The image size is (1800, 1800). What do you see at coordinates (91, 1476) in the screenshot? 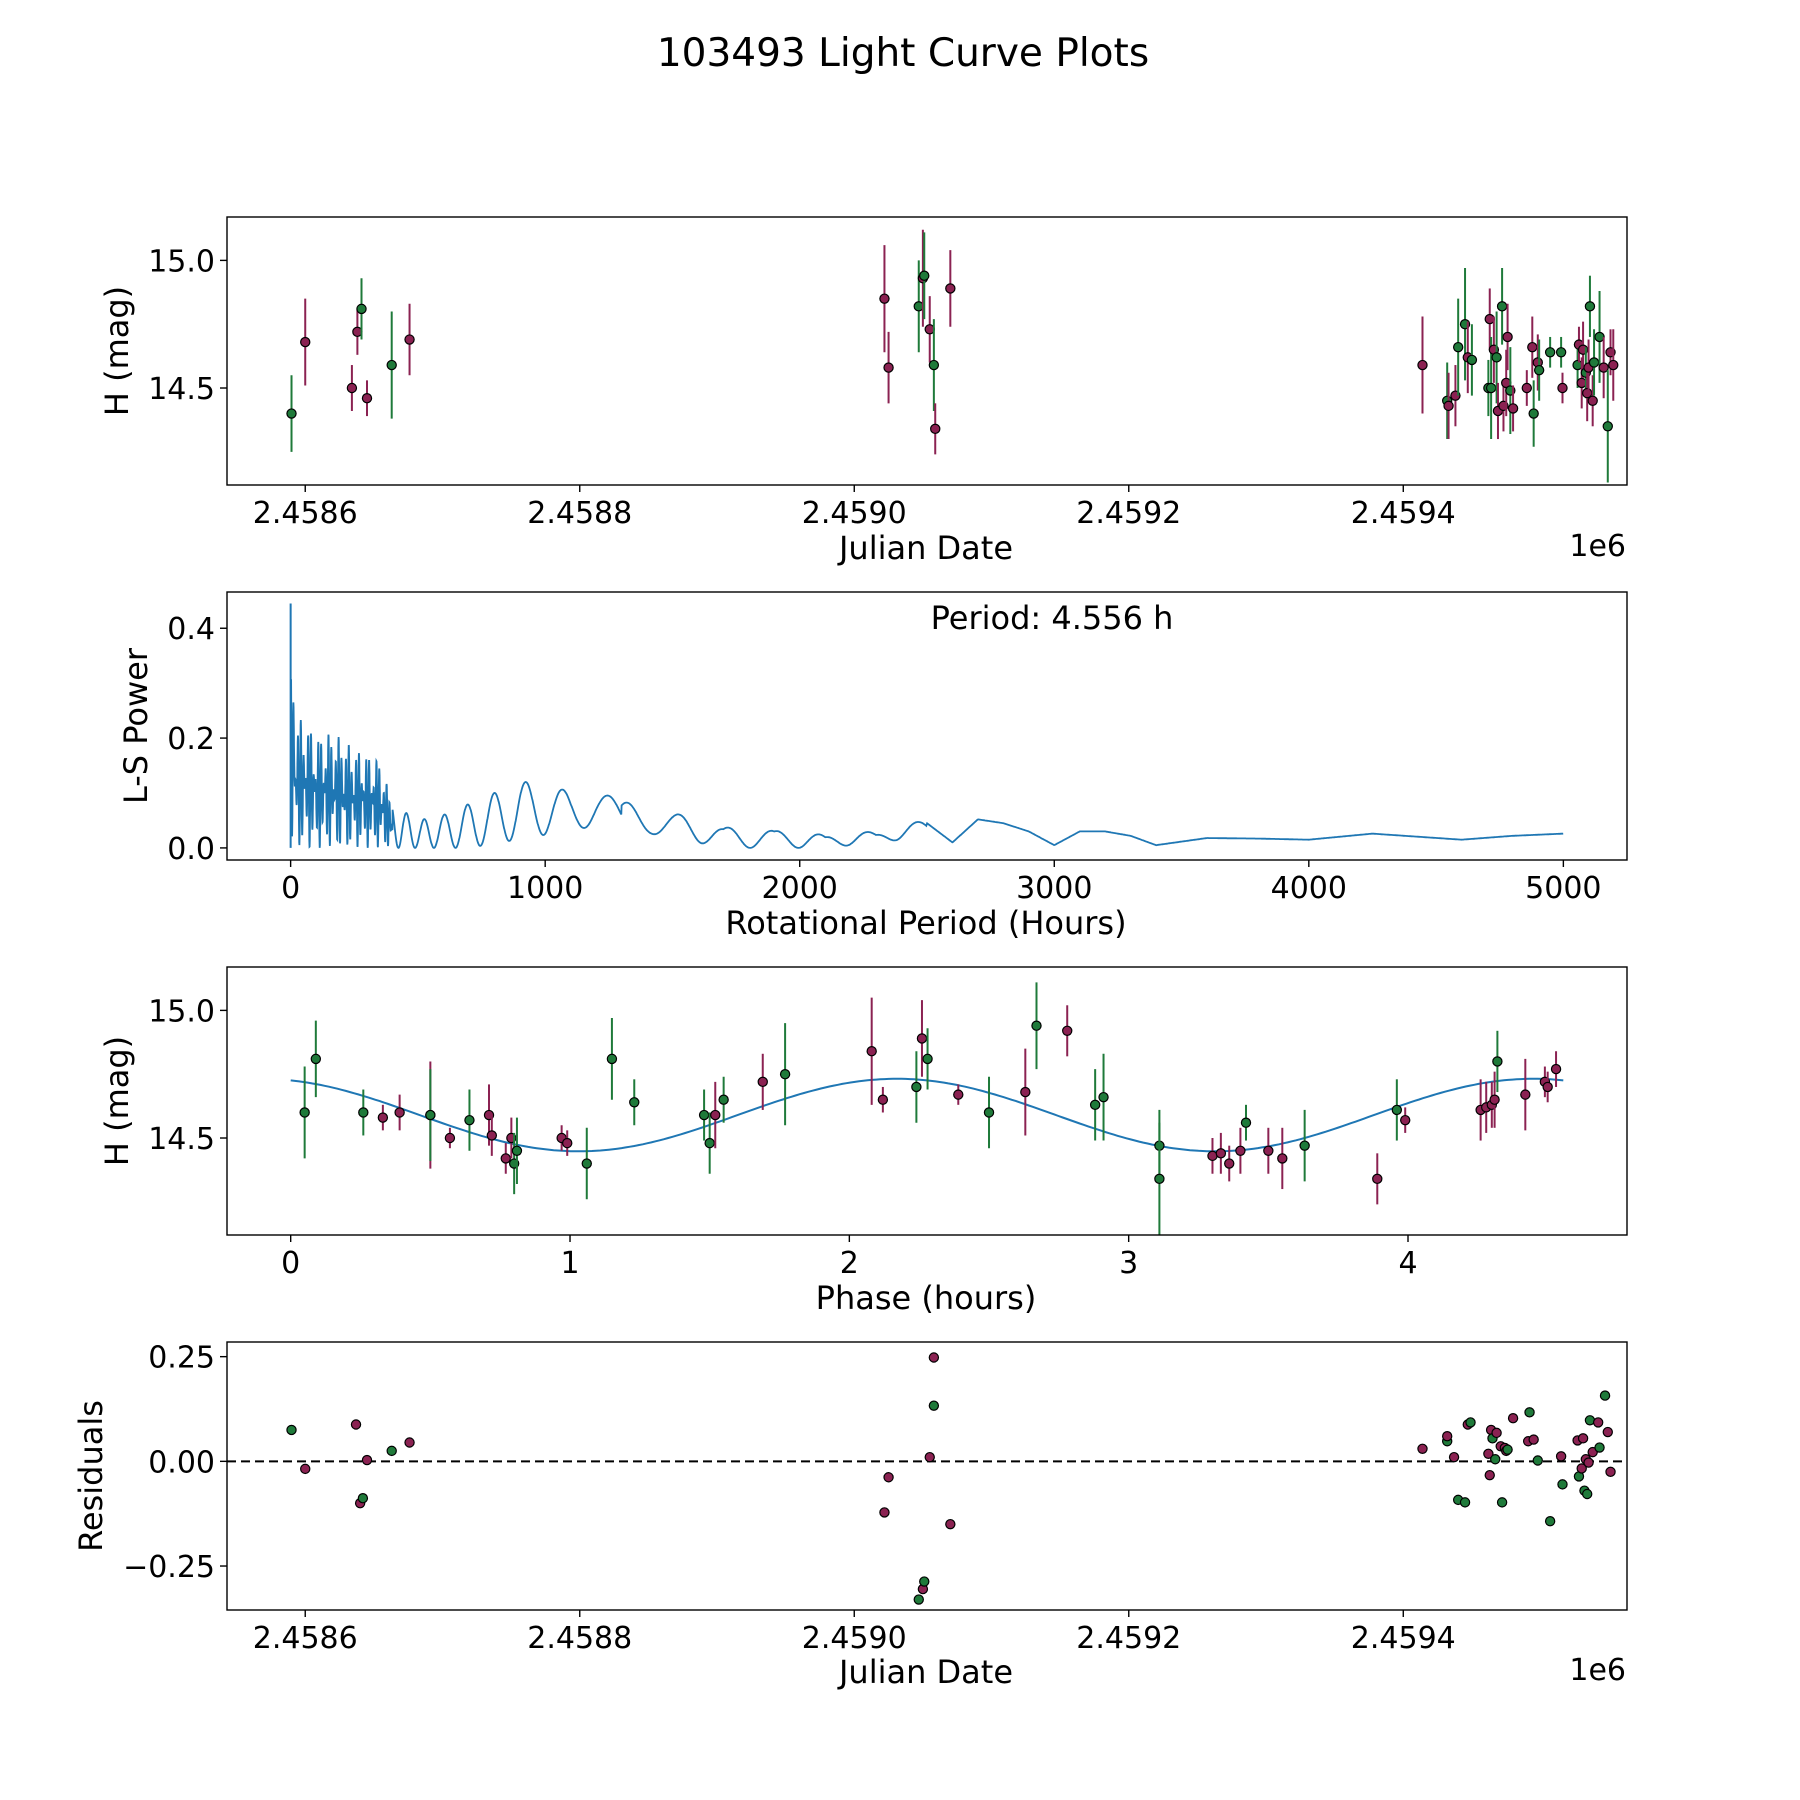
I see `residuals-y-axis-label: Residuals` at bounding box center [91, 1476].